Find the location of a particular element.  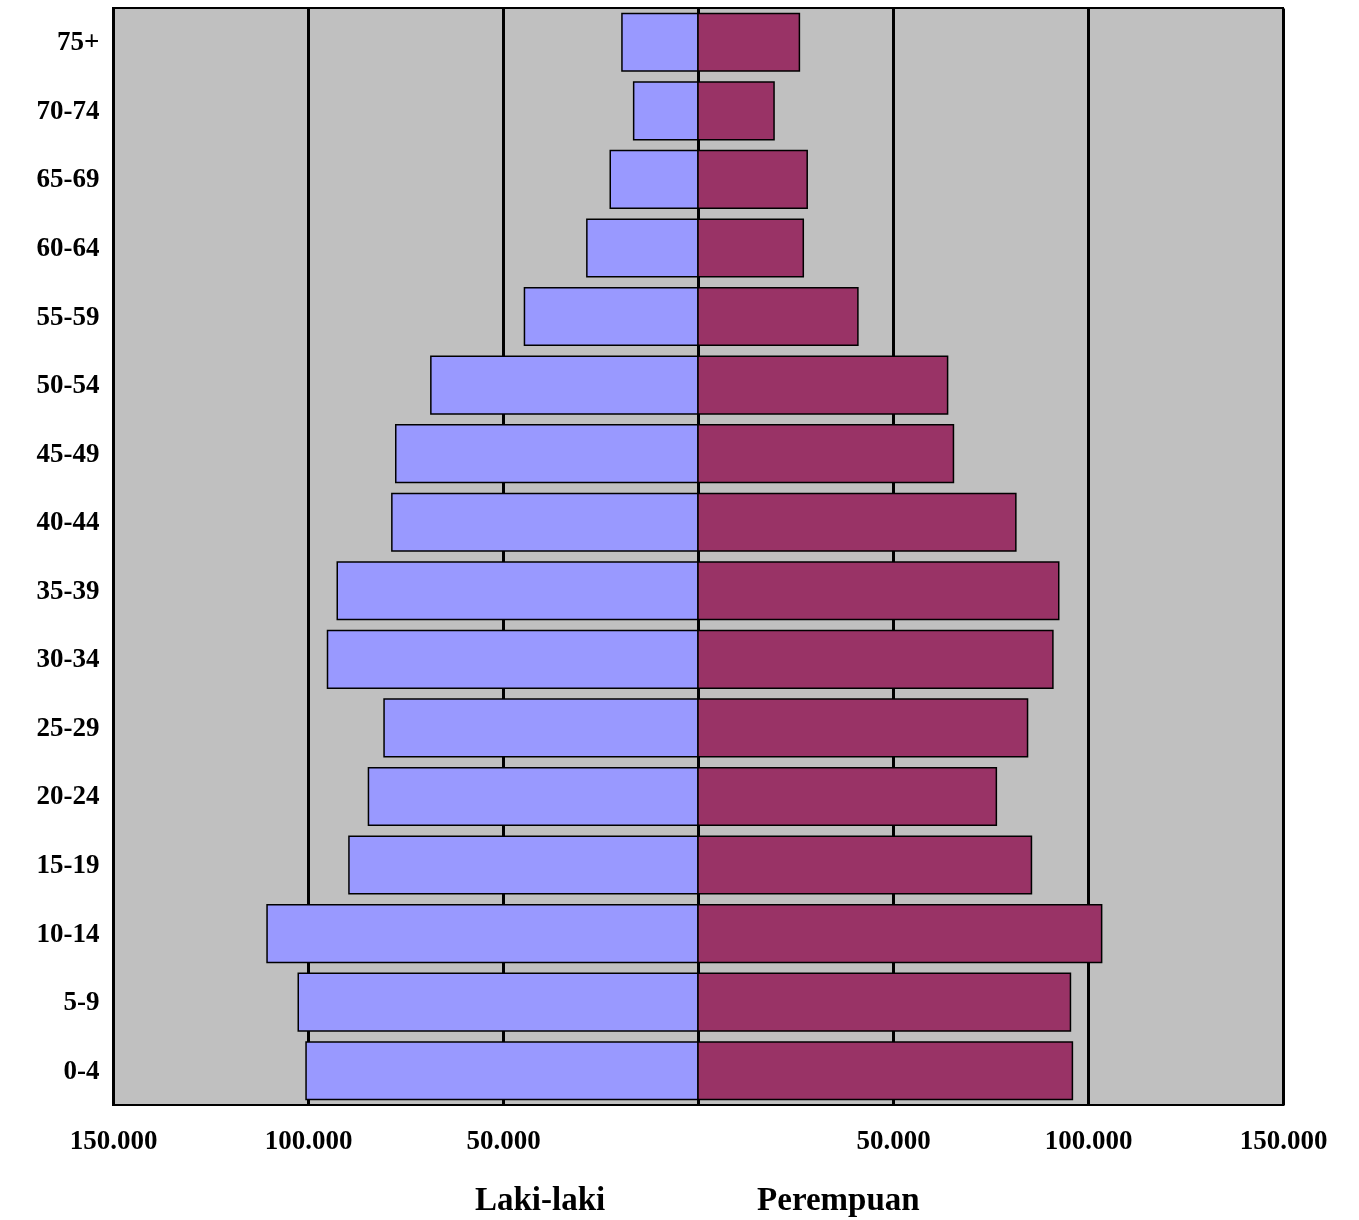

y-tick-label: 45-49 is located at coordinates (68, 452).